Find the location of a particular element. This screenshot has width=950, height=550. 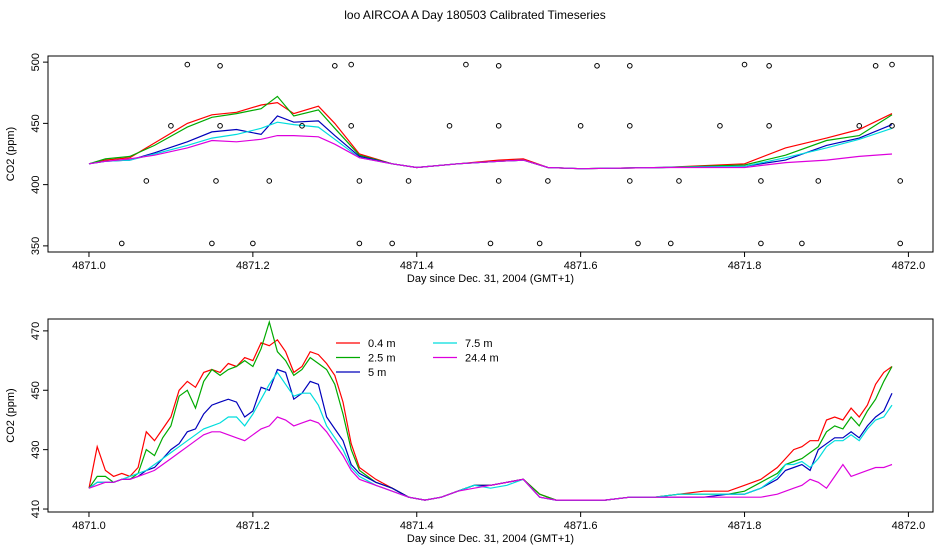

y-tick-label: 410 is located at coordinates (36, 509).